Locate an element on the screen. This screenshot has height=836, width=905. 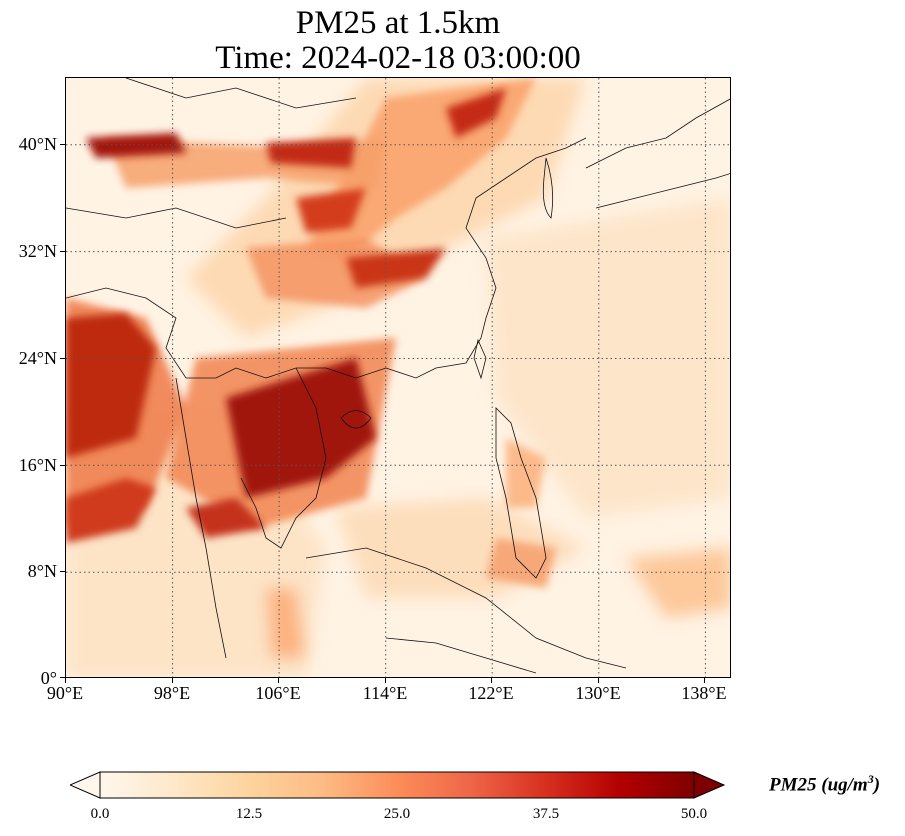
colorbar-tick-0: 0.0 is located at coordinates (100, 814).